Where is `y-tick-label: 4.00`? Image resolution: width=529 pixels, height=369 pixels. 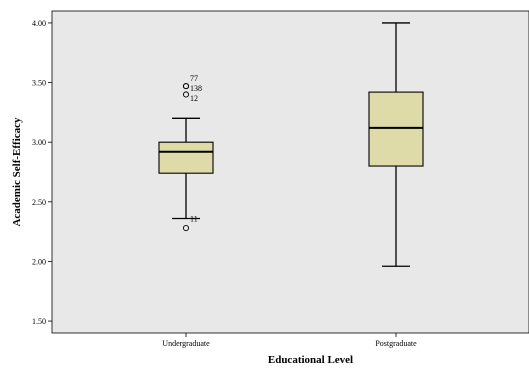
y-tick-label: 4.00 is located at coordinates (39, 23).